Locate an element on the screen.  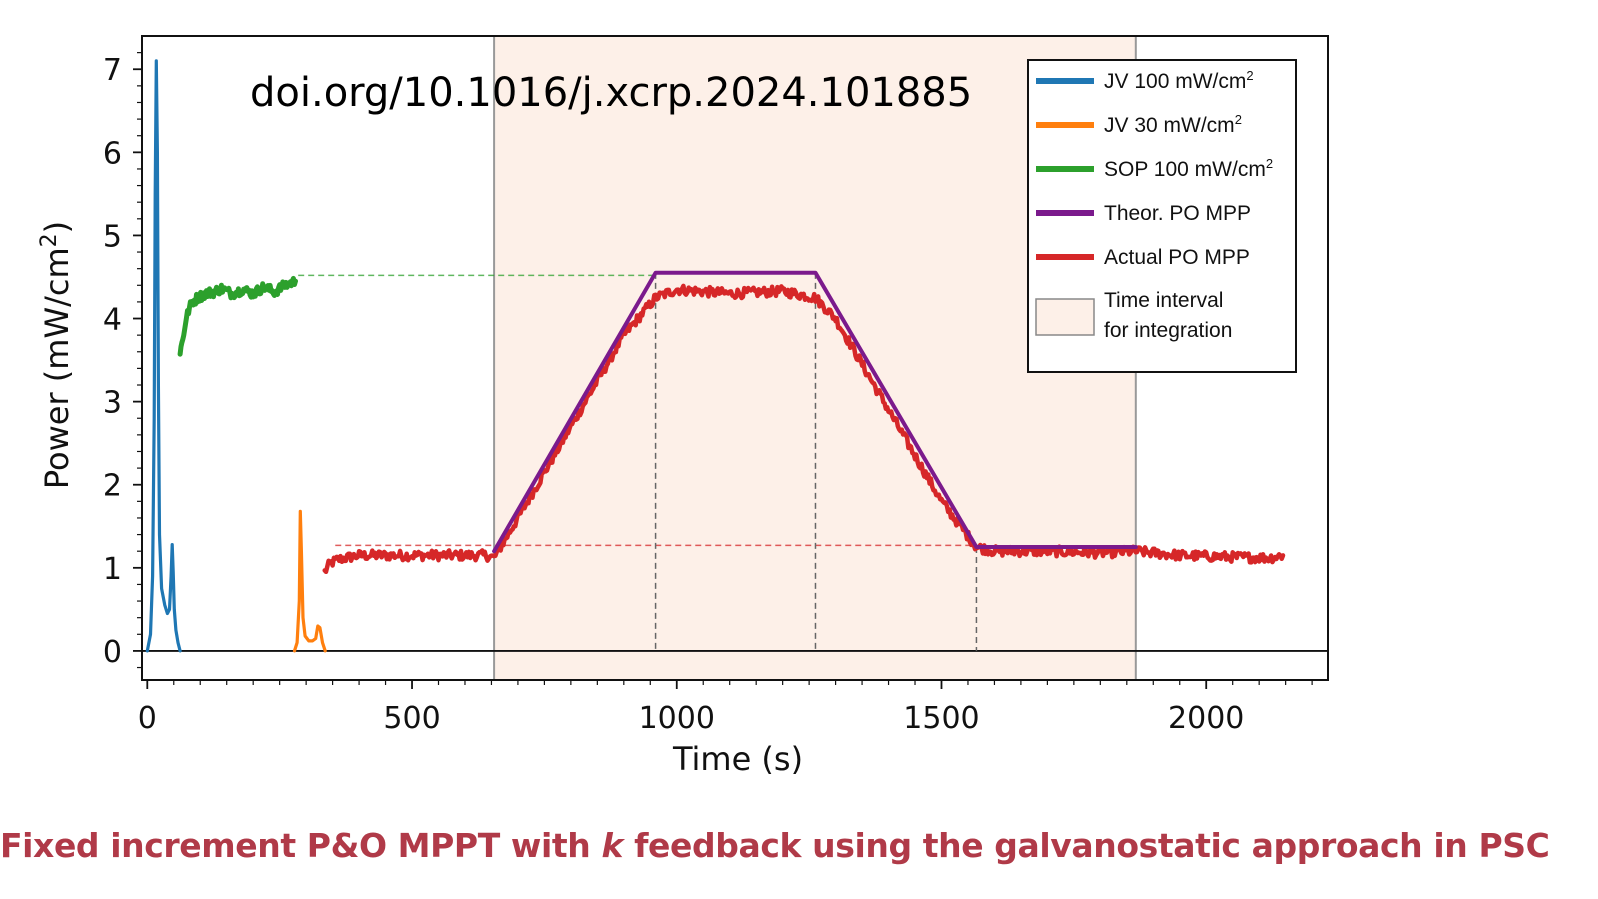
legend-swatch-interval is located at coordinates (1065, 317).